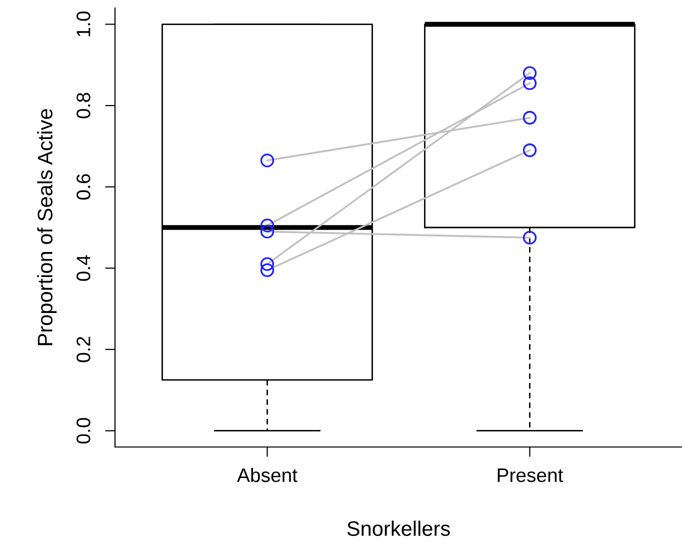 This screenshot has height=557, width=682. Describe the element at coordinates (47, 227) in the screenshot. I see `y-axis-title: Proportion of Seals Active` at that location.